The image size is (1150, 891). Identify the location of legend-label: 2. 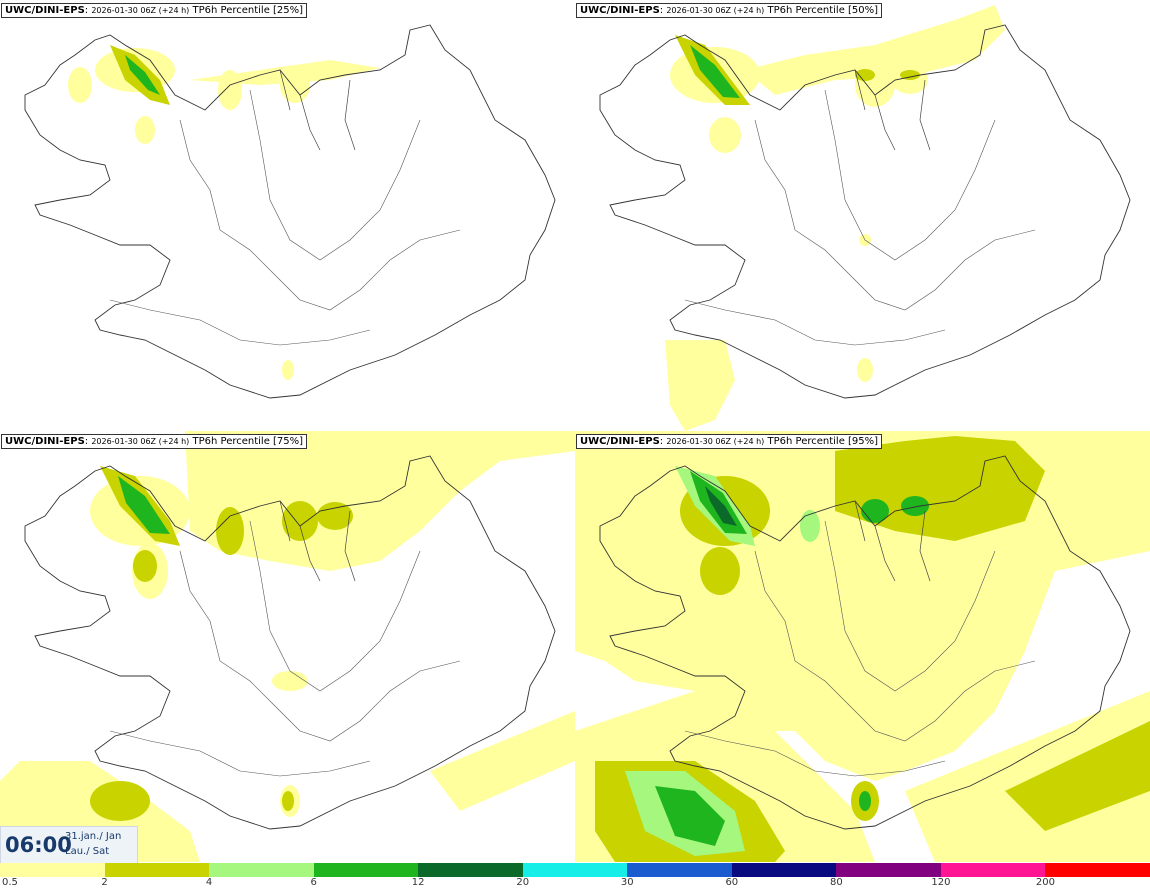
(104, 882).